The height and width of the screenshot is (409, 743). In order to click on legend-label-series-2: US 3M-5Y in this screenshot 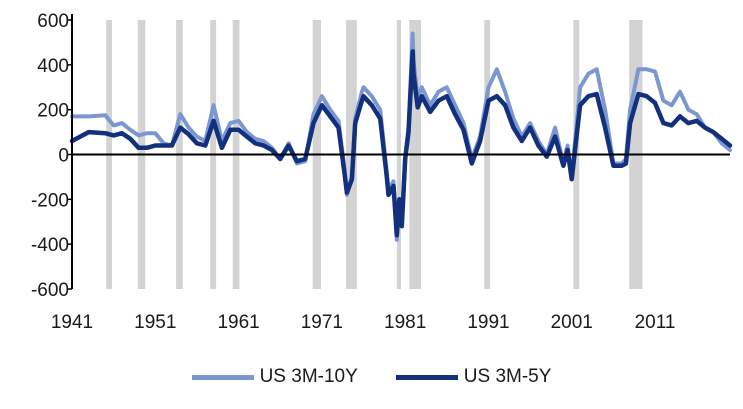, I will do `click(507, 376)`.